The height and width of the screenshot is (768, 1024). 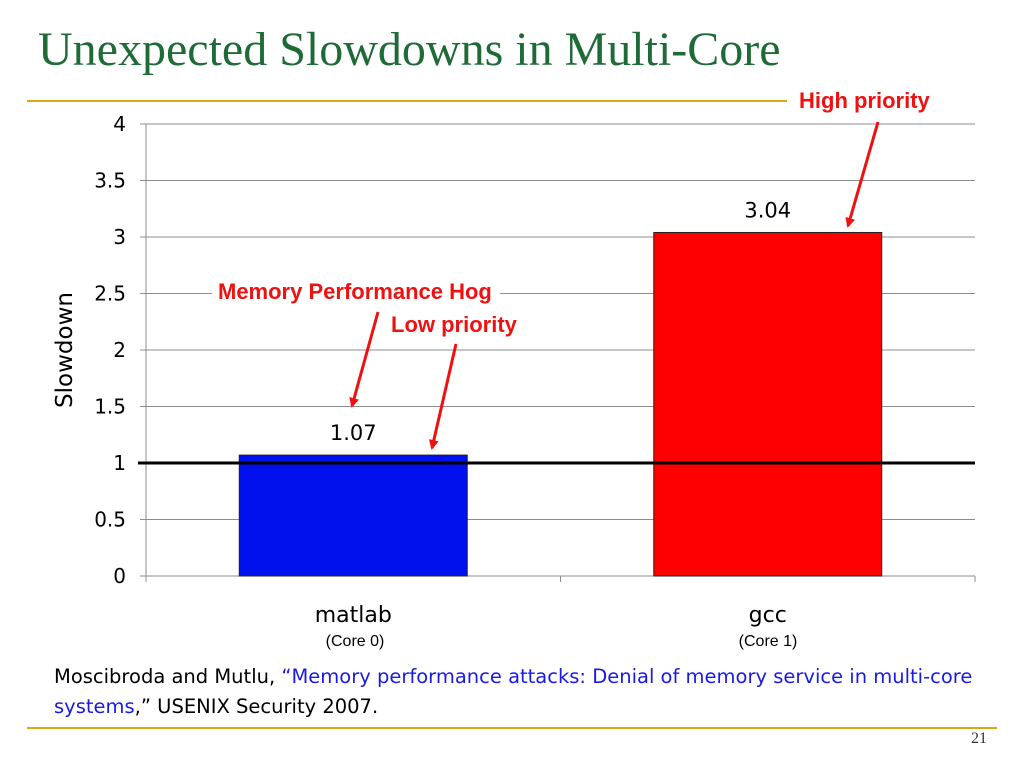 What do you see at coordinates (768, 404) in the screenshot?
I see `bar-gcc` at bounding box center [768, 404].